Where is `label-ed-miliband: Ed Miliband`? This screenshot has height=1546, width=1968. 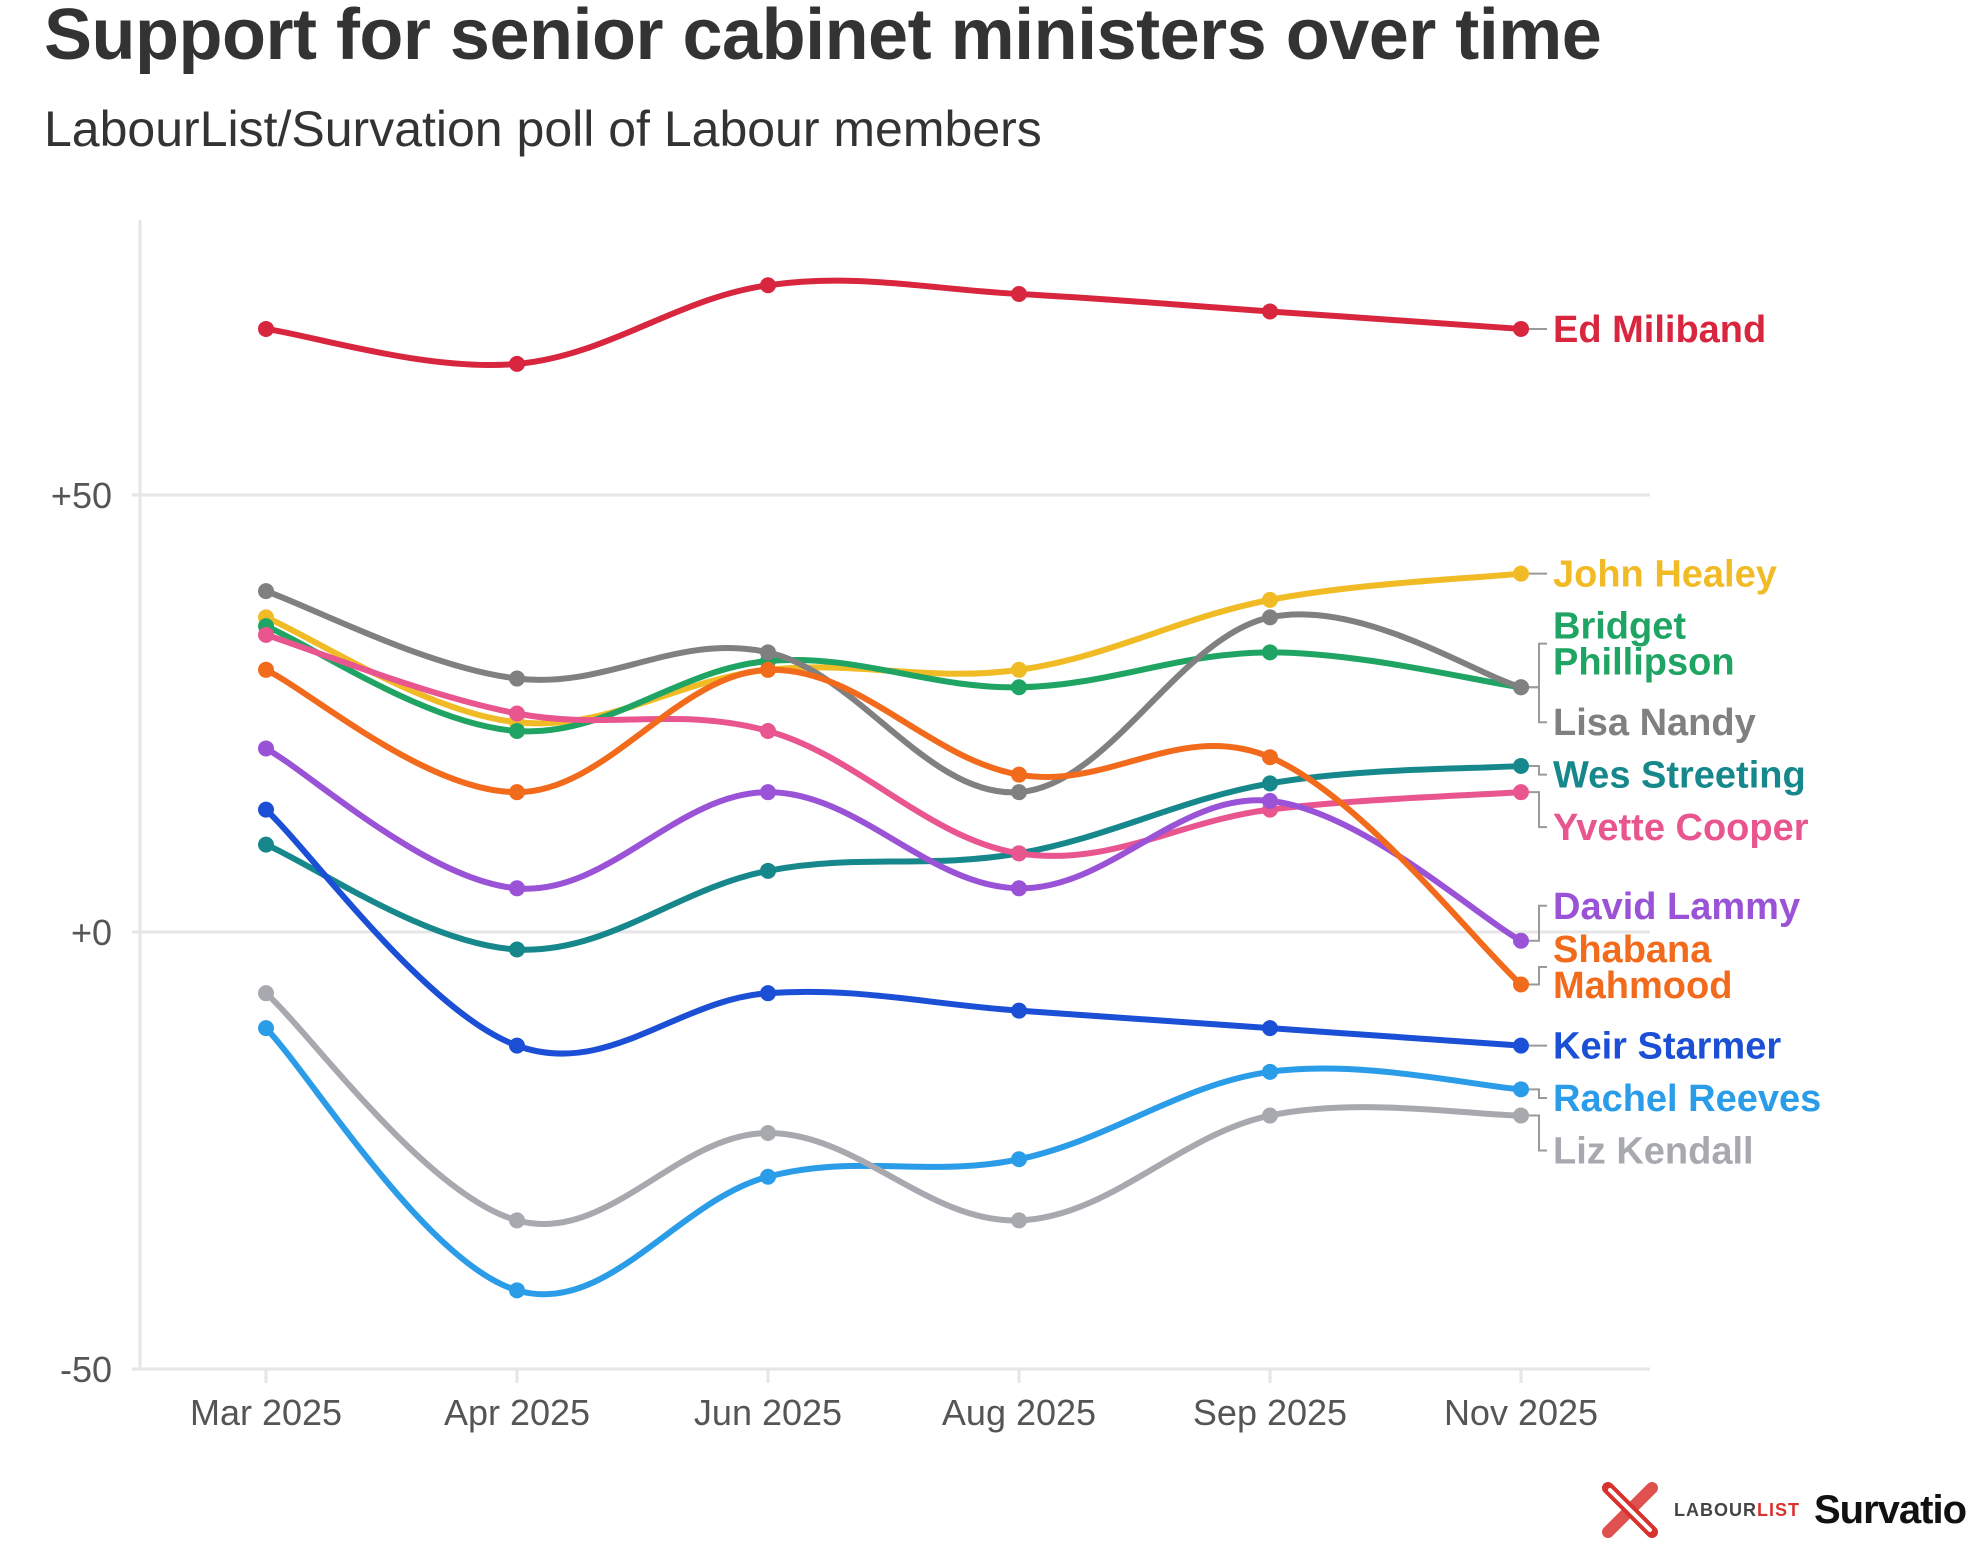 label-ed-miliband: Ed Miliband is located at coordinates (1647, 330).